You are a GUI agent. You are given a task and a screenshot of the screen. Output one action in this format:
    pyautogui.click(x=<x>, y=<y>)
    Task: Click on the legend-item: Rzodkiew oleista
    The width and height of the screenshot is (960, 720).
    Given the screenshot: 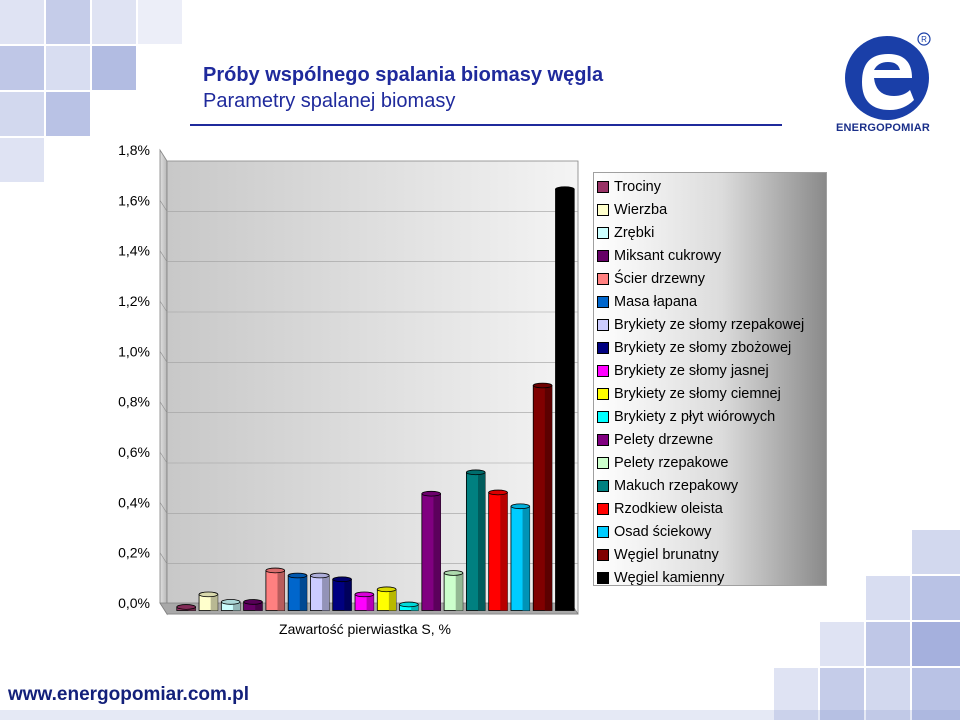 What is the action you would take?
    pyautogui.click(x=710, y=508)
    